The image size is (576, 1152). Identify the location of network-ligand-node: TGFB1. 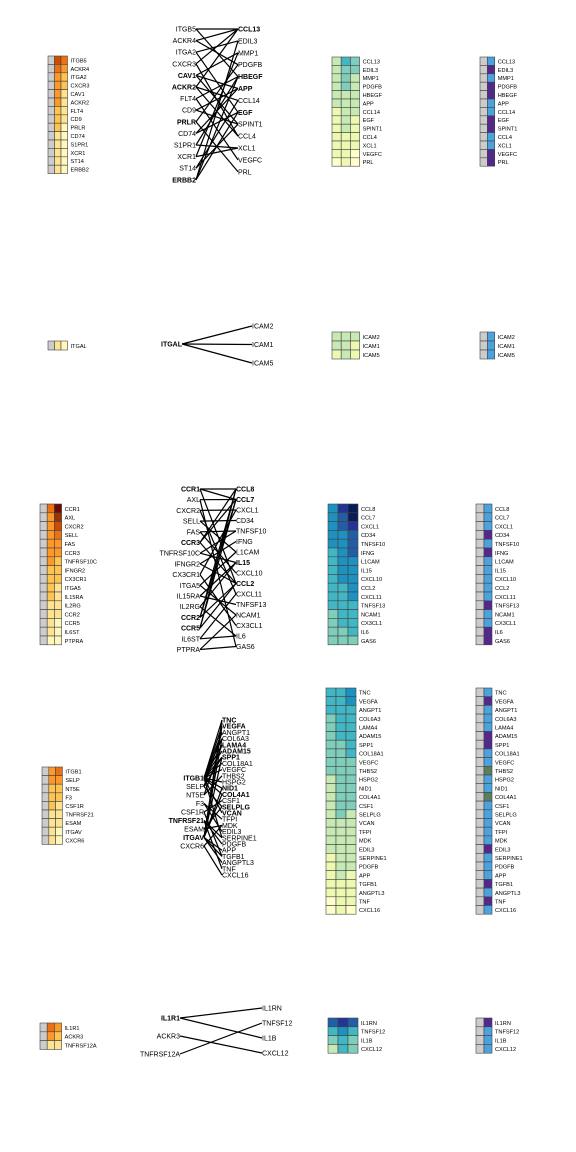
(233, 857).